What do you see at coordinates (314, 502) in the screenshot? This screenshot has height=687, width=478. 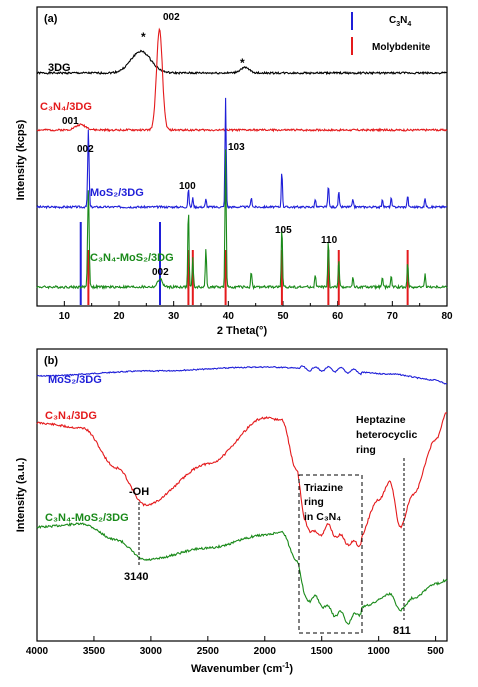 I see `triazine-annotation: ring` at bounding box center [314, 502].